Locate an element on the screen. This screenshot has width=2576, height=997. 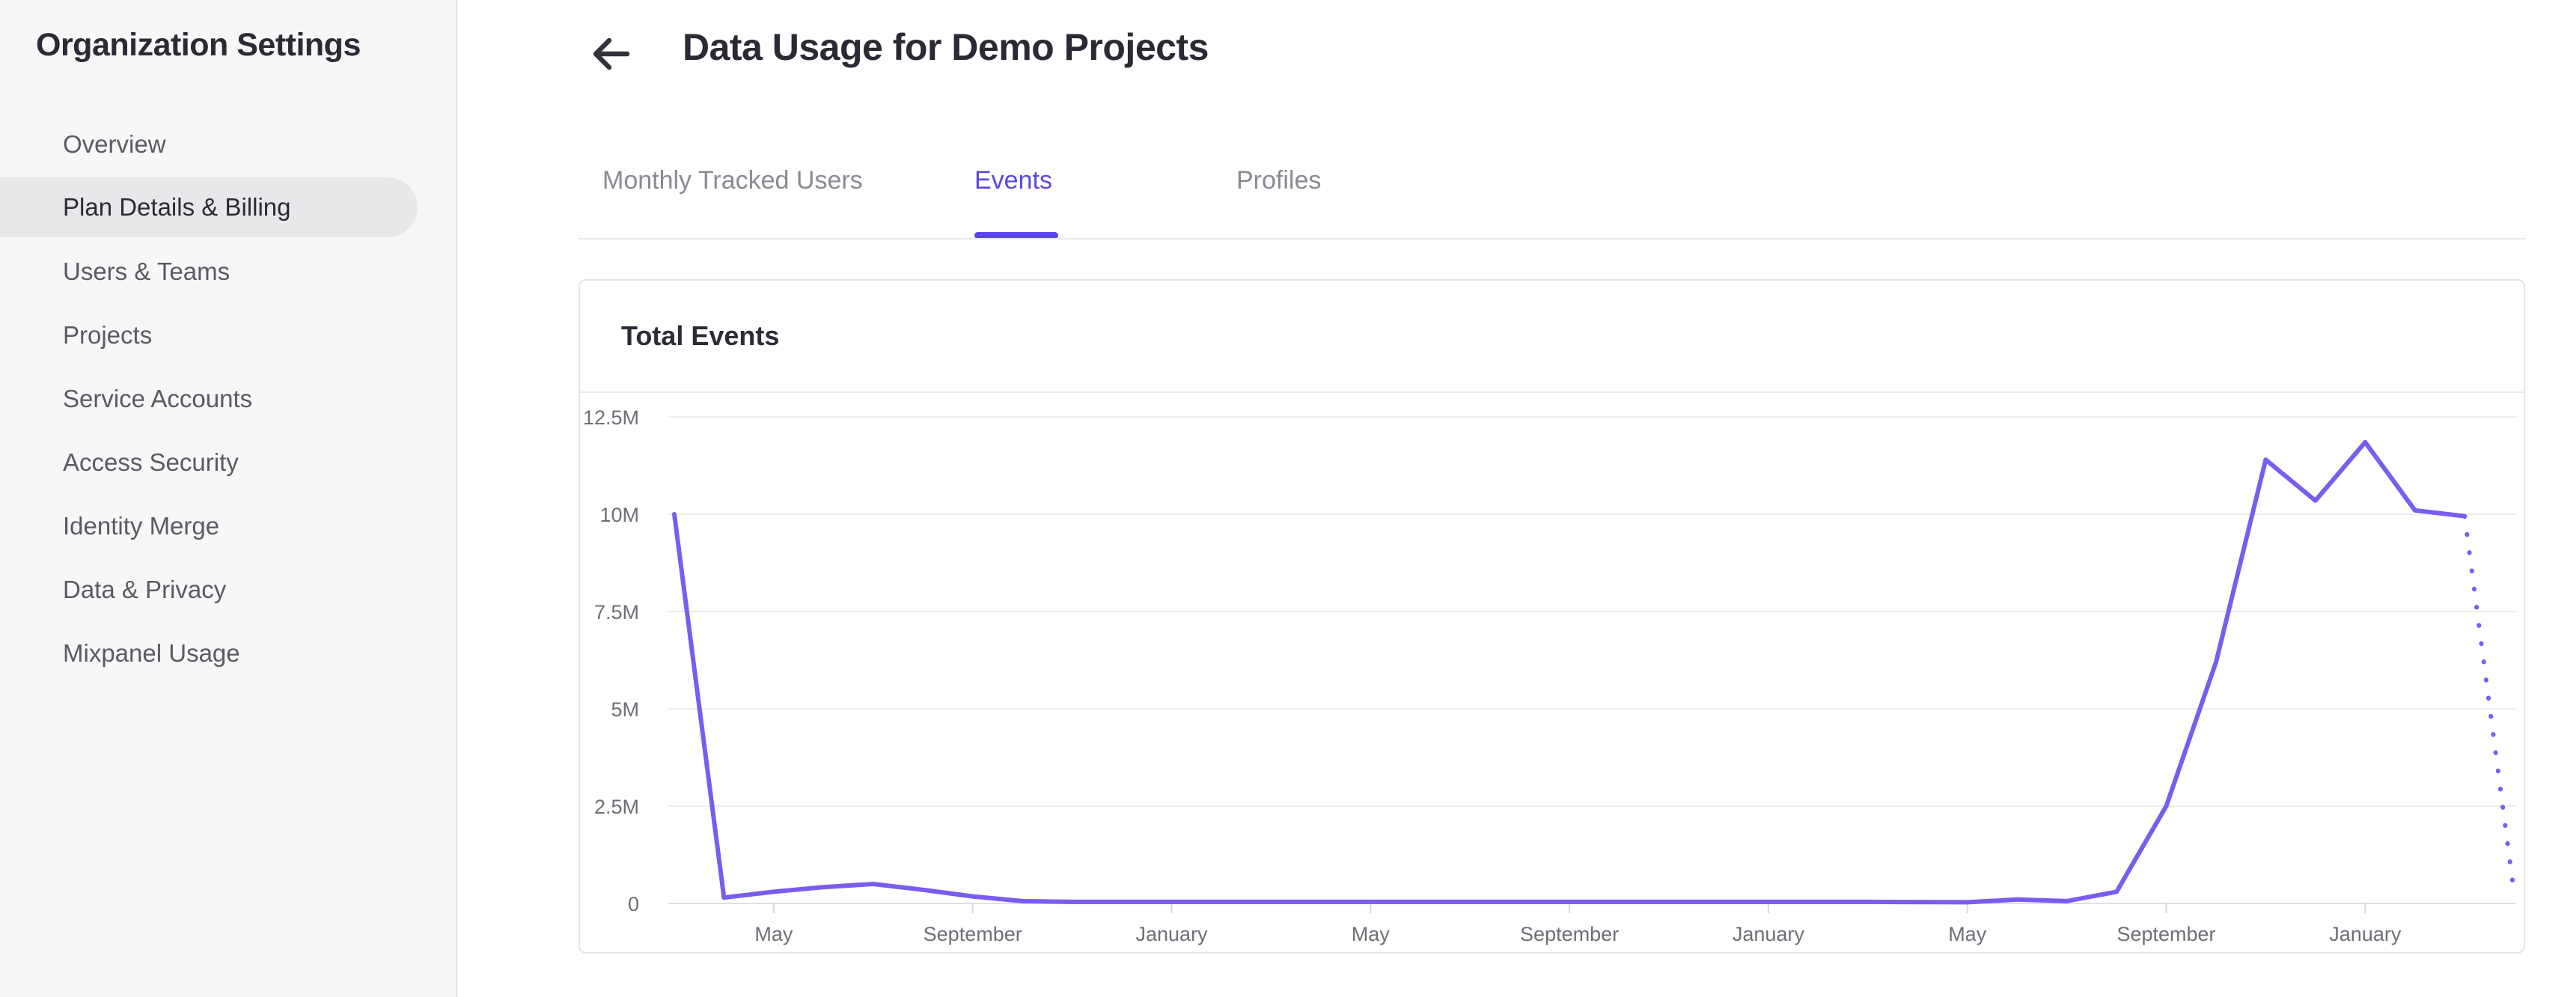
tab-profiles: Profiles is located at coordinates (1279, 180).